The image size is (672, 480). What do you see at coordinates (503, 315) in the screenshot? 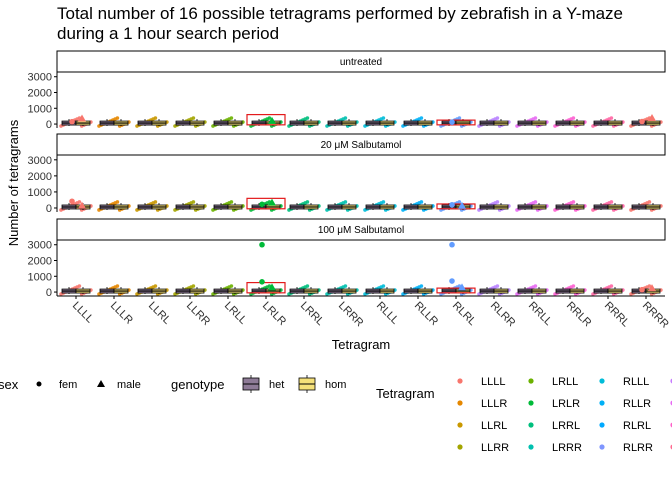
I see `x-tick-label: RLRR` at bounding box center [503, 315].